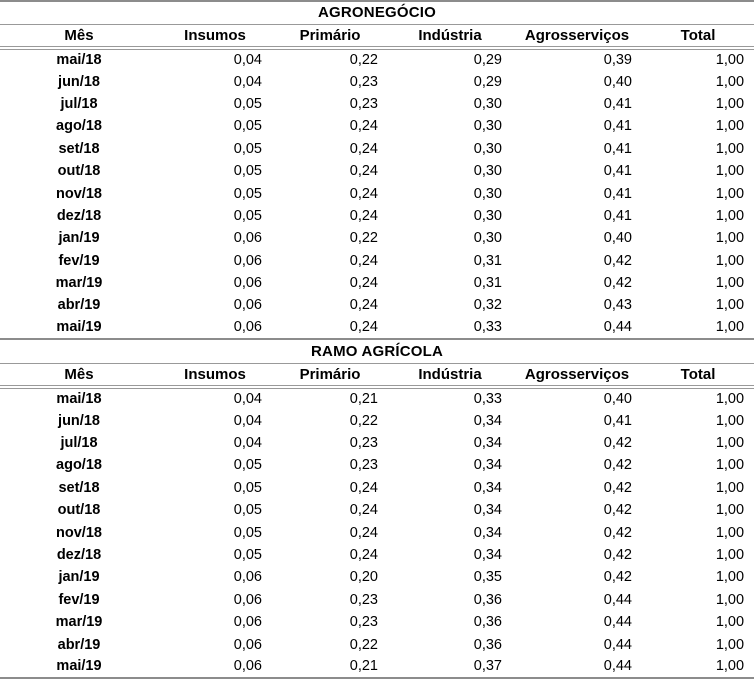  Describe the element at coordinates (698, 37) in the screenshot. I see `column-header: Total` at that location.